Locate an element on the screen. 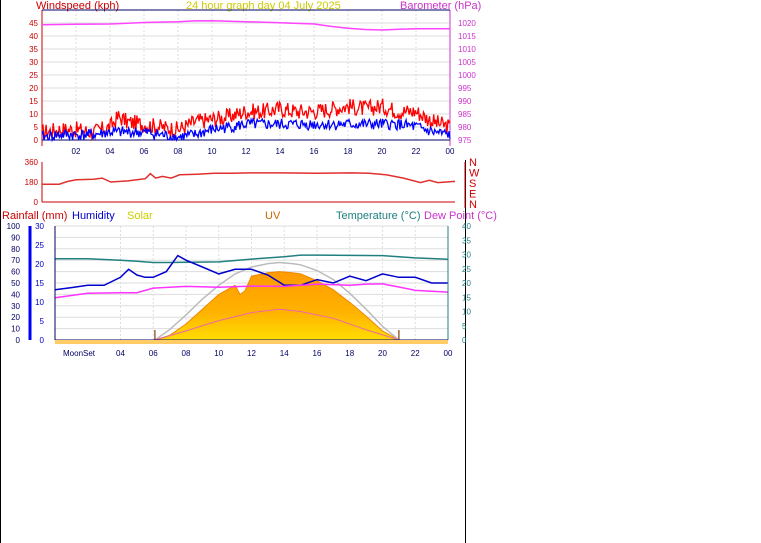 The image size is (761, 543). windspeed-tick-label: 10 is located at coordinates (33, 114).